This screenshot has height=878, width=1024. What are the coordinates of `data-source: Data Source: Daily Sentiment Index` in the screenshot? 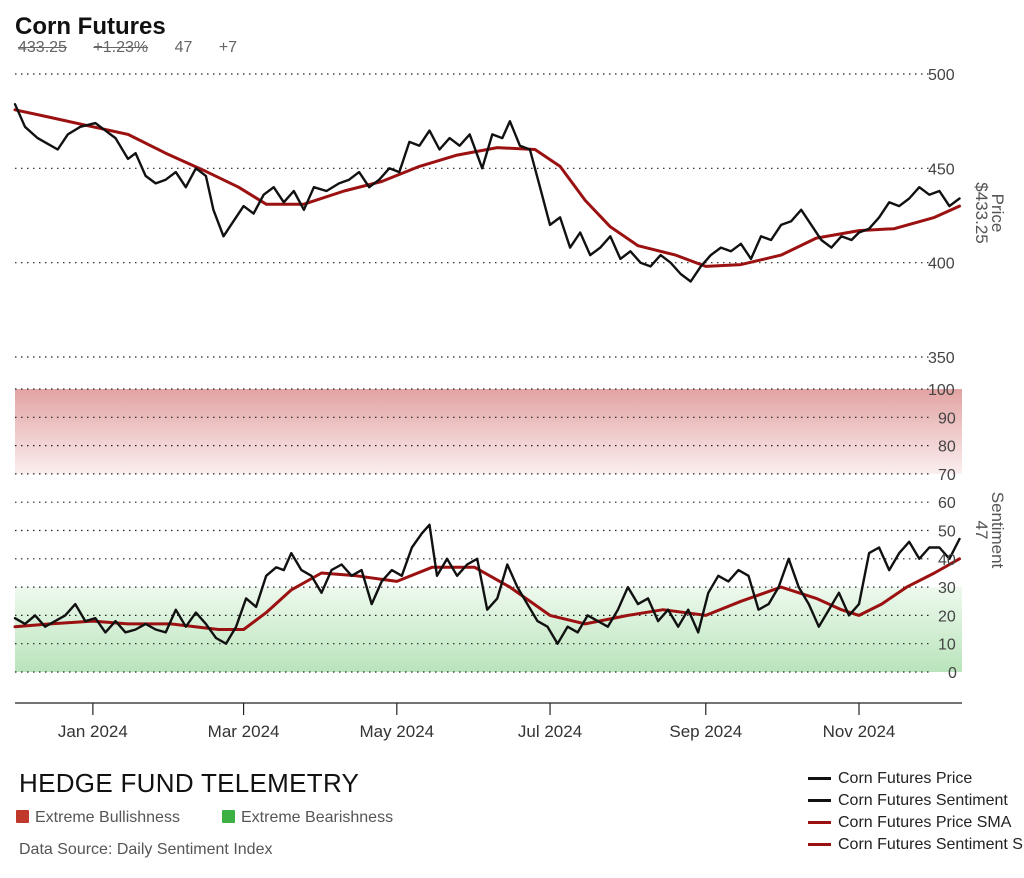 It's located at (146, 849).